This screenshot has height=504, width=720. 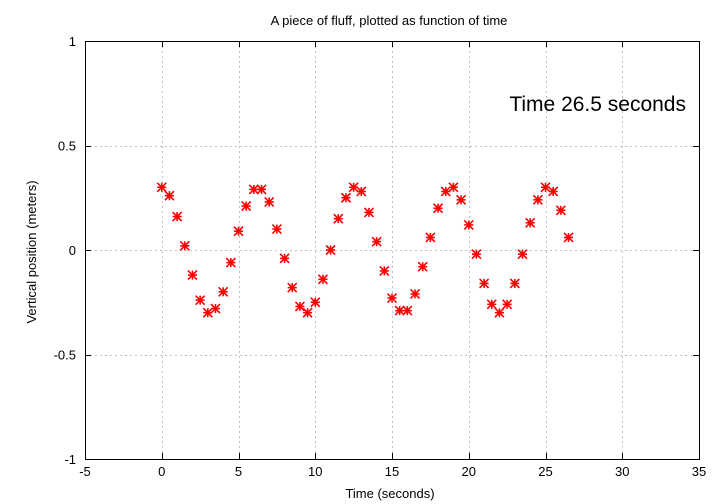 What do you see at coordinates (315, 471) in the screenshot?
I see `x-tick-label: 10` at bounding box center [315, 471].